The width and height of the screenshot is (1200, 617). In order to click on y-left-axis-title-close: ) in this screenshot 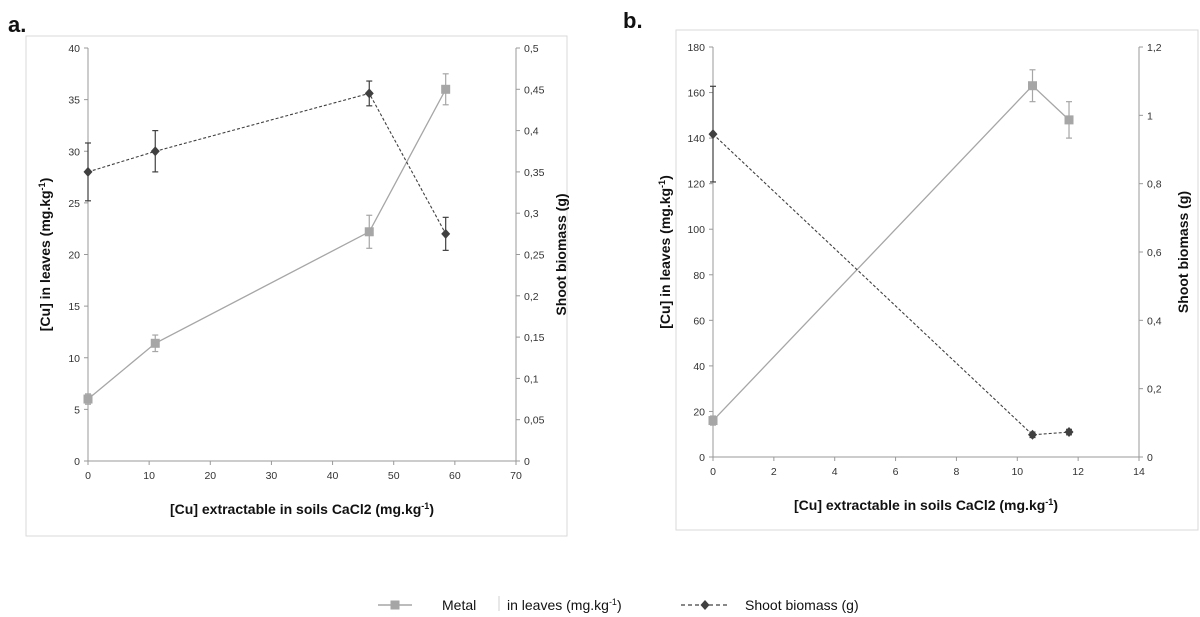, I will do `click(45, 180)`.